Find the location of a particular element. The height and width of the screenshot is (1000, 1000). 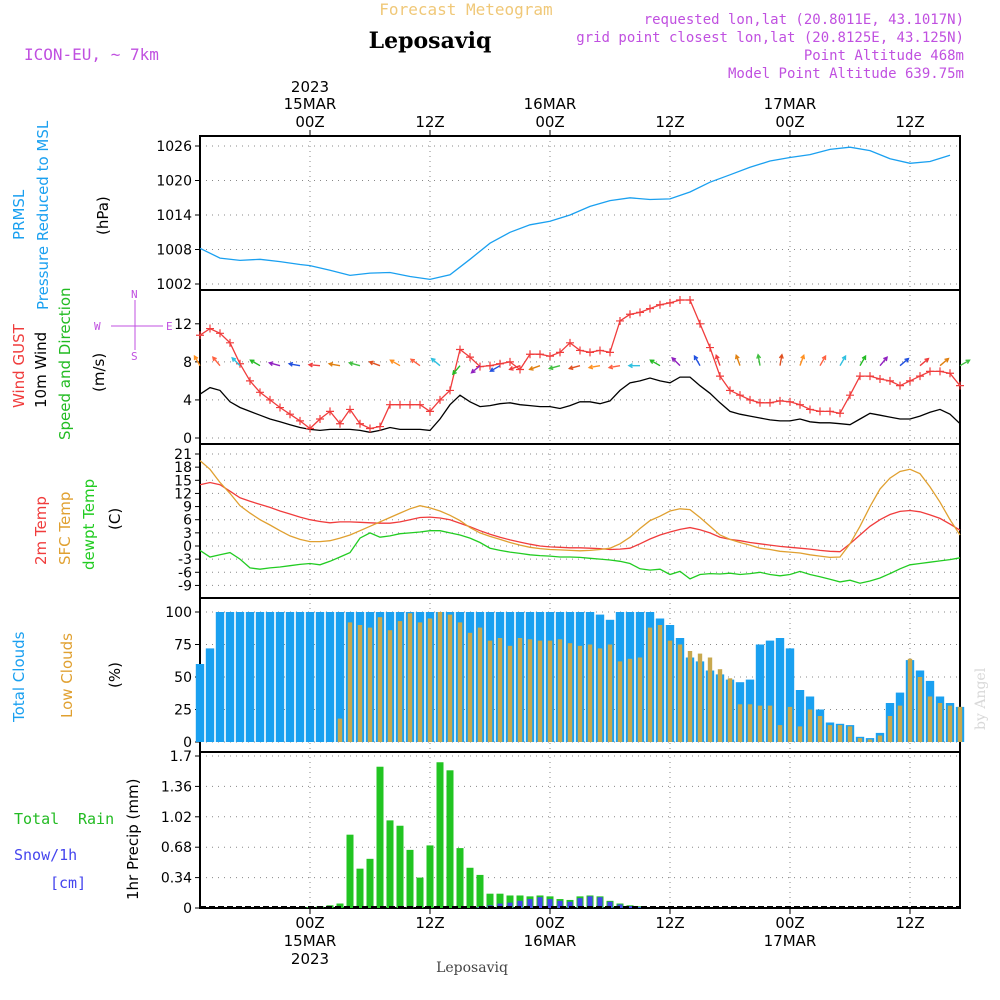

cloud-labels: Total Clouds Low Clouds (%) is located at coordinates (67, 677).